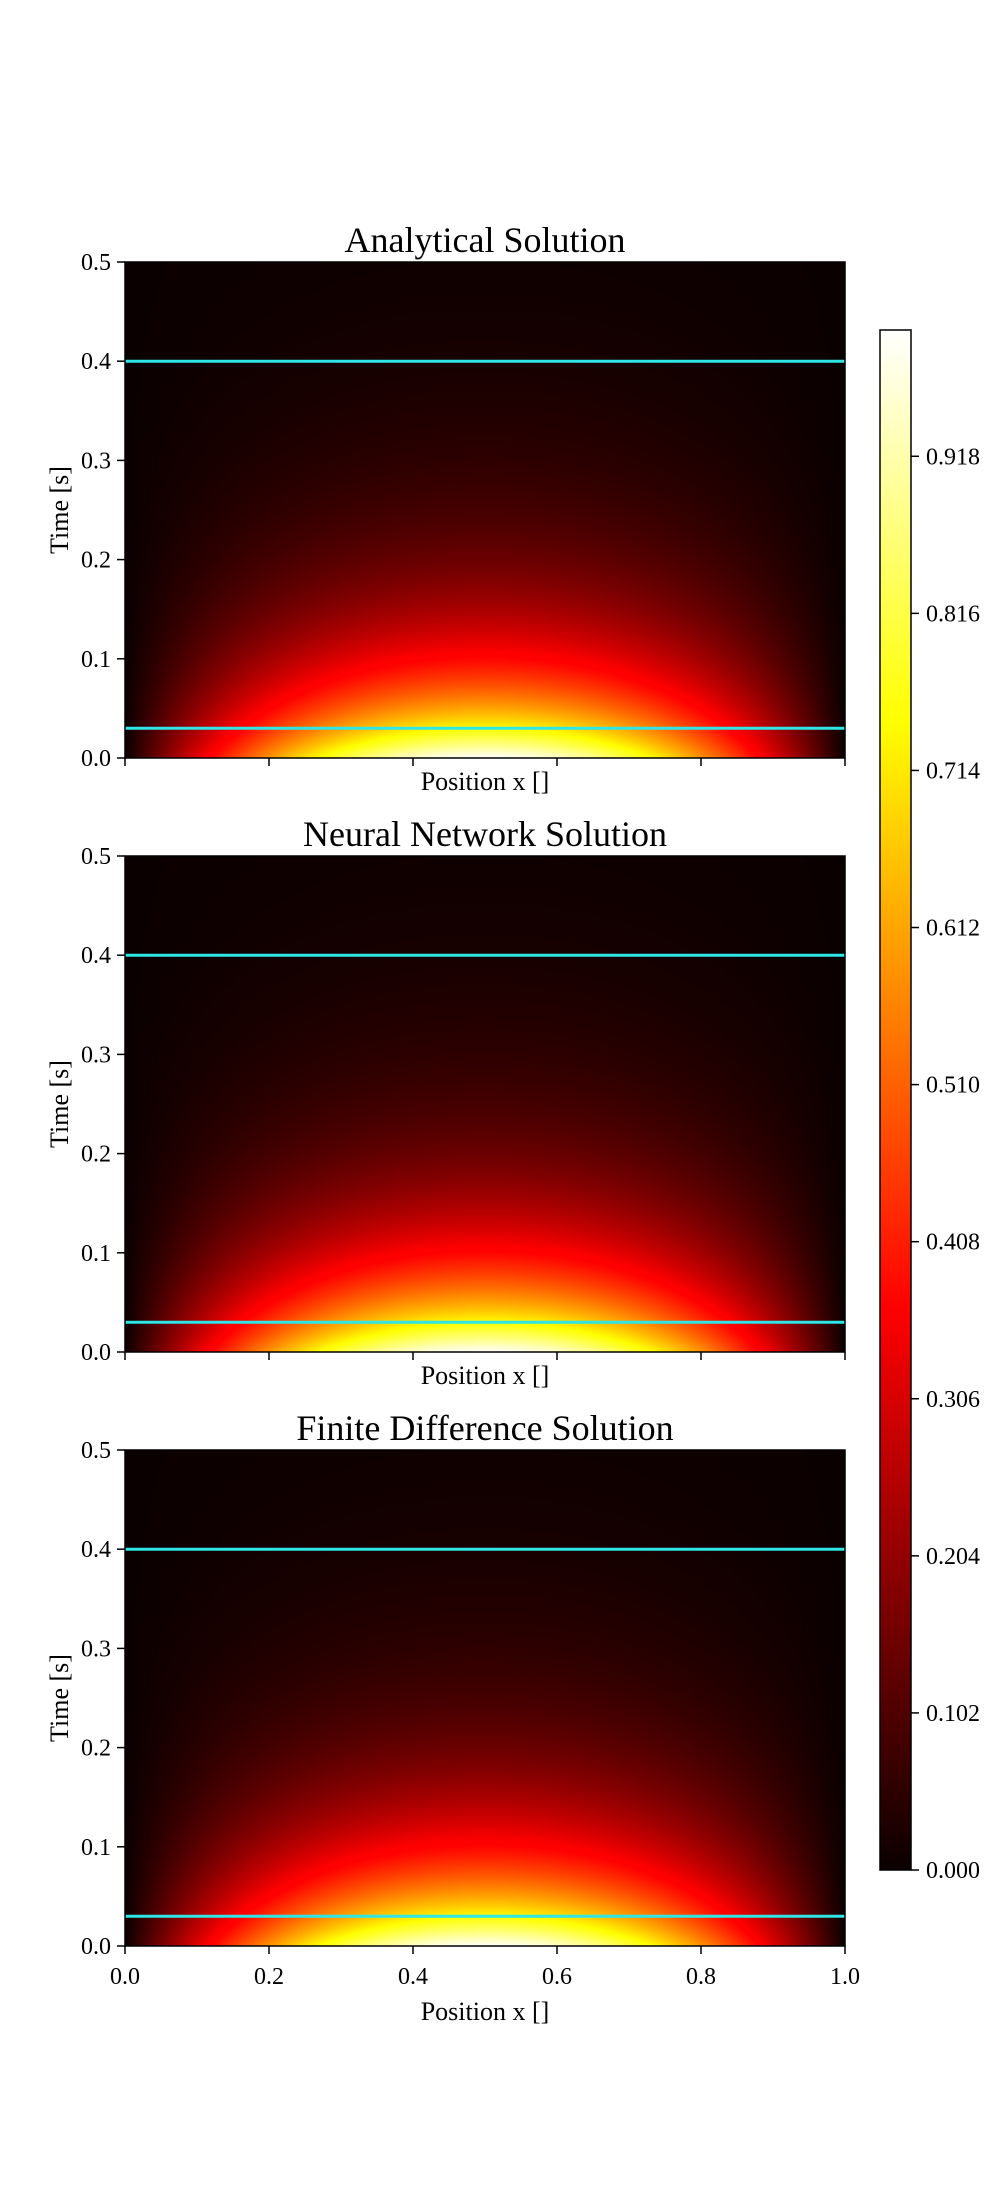  Describe the element at coordinates (485, 240) in the screenshot. I see `panel-title: Analytical Solution` at that location.